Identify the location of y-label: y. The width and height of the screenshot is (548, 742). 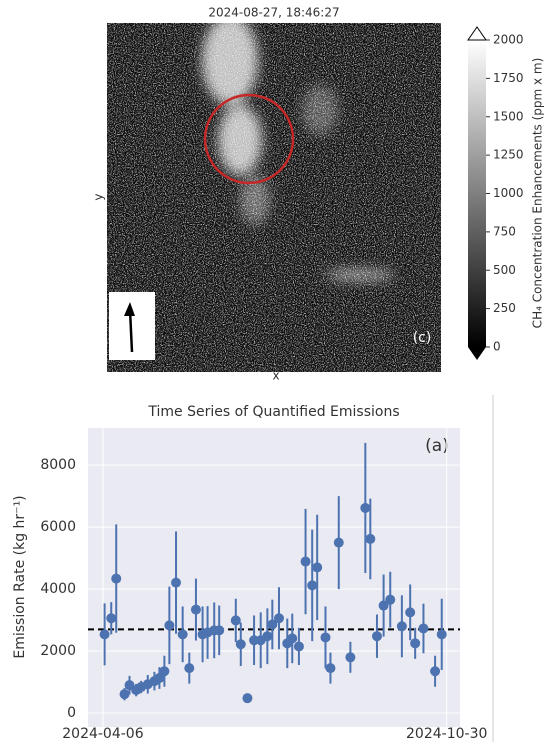
(99, 196).